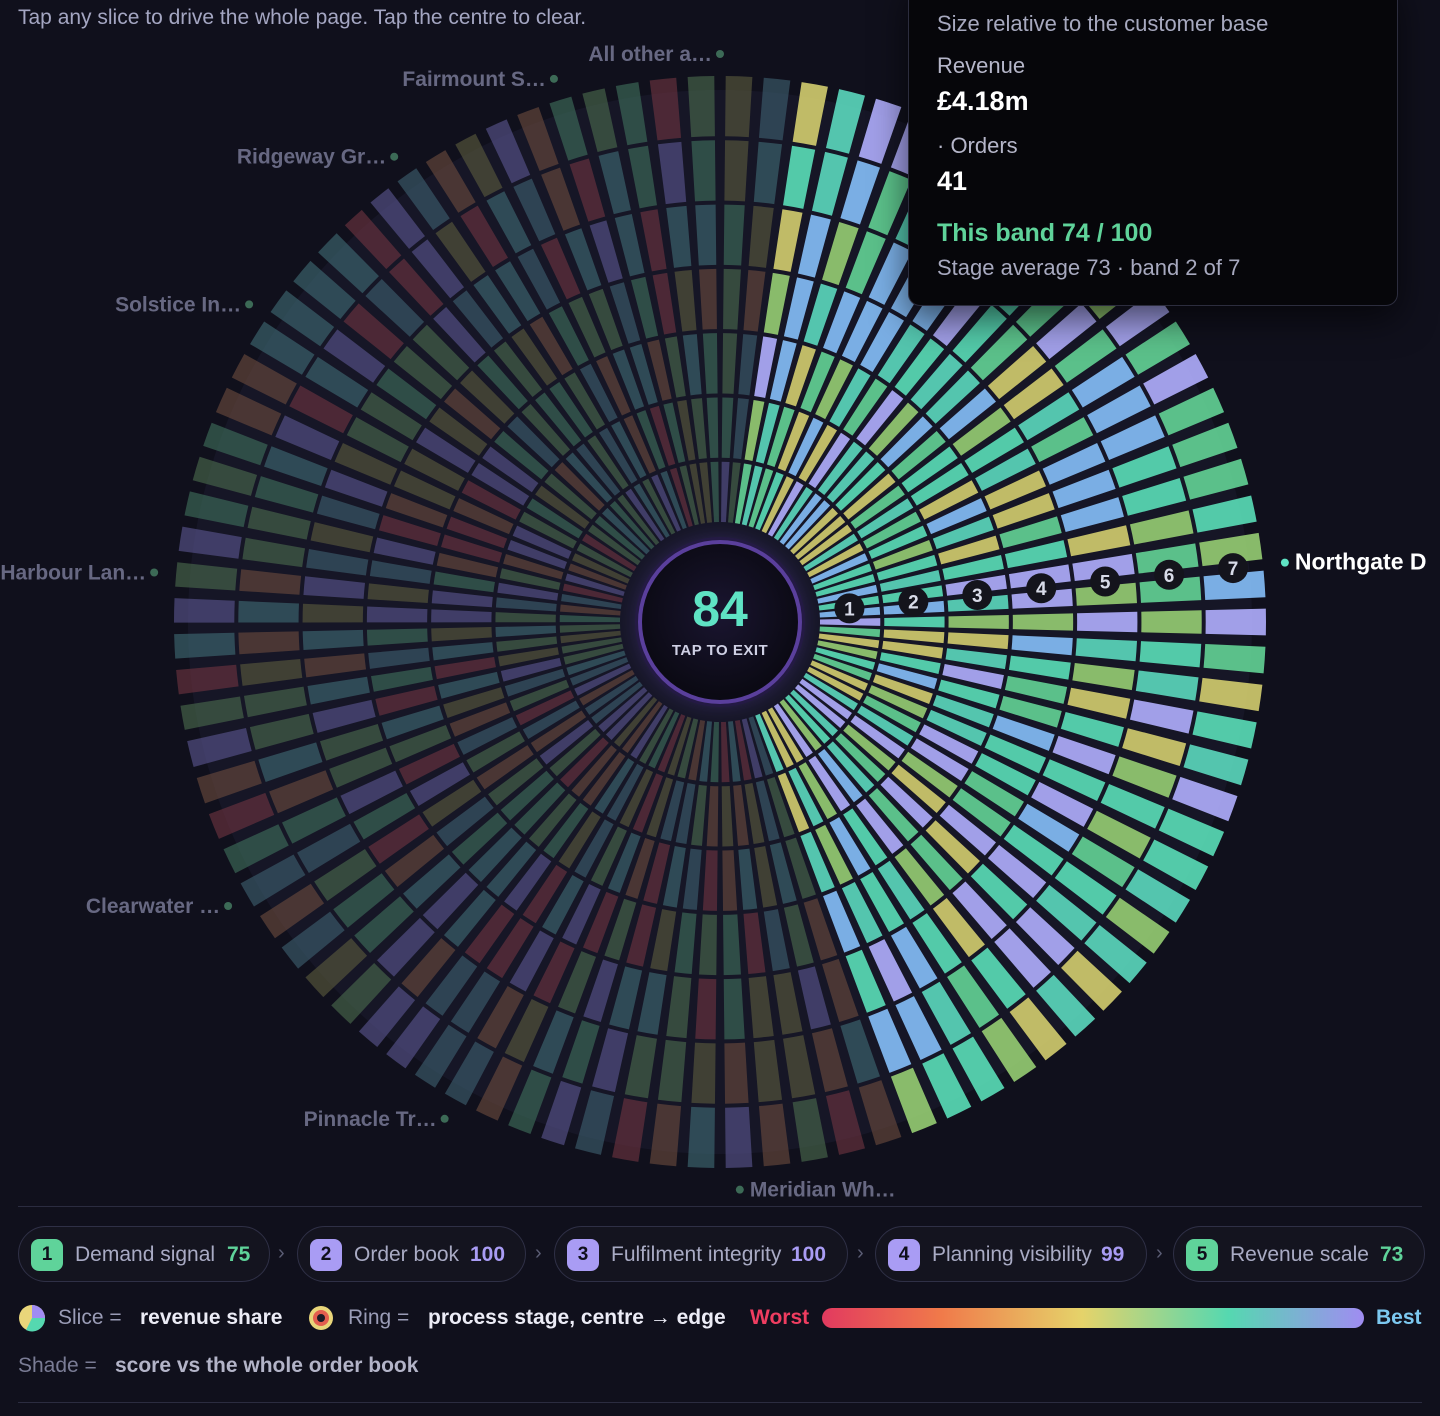 This screenshot has width=1440, height=1416. Describe the element at coordinates (1299, 1254) in the screenshot. I see `stage-chip-revenue-scale: 5 Revenue scale 73` at that location.